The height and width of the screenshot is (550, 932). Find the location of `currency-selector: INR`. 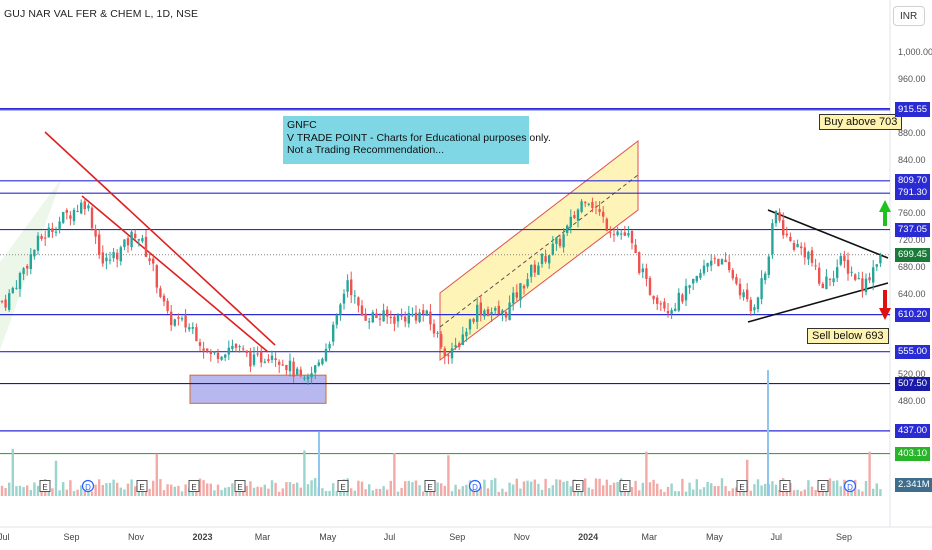

currency-selector: INR is located at coordinates (909, 16).